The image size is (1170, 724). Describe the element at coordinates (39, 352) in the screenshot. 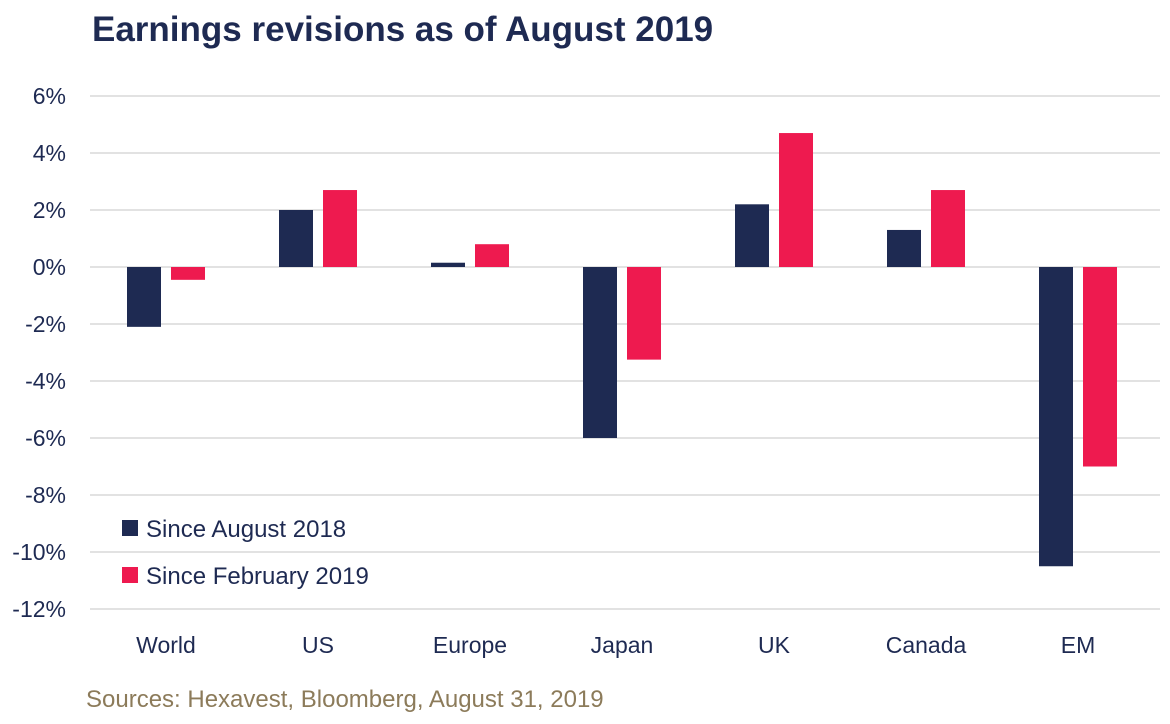

I see `y-axis-ticks: 6% 4% 2% 0% -2% -4% -6% -8% -10% -12%` at that location.